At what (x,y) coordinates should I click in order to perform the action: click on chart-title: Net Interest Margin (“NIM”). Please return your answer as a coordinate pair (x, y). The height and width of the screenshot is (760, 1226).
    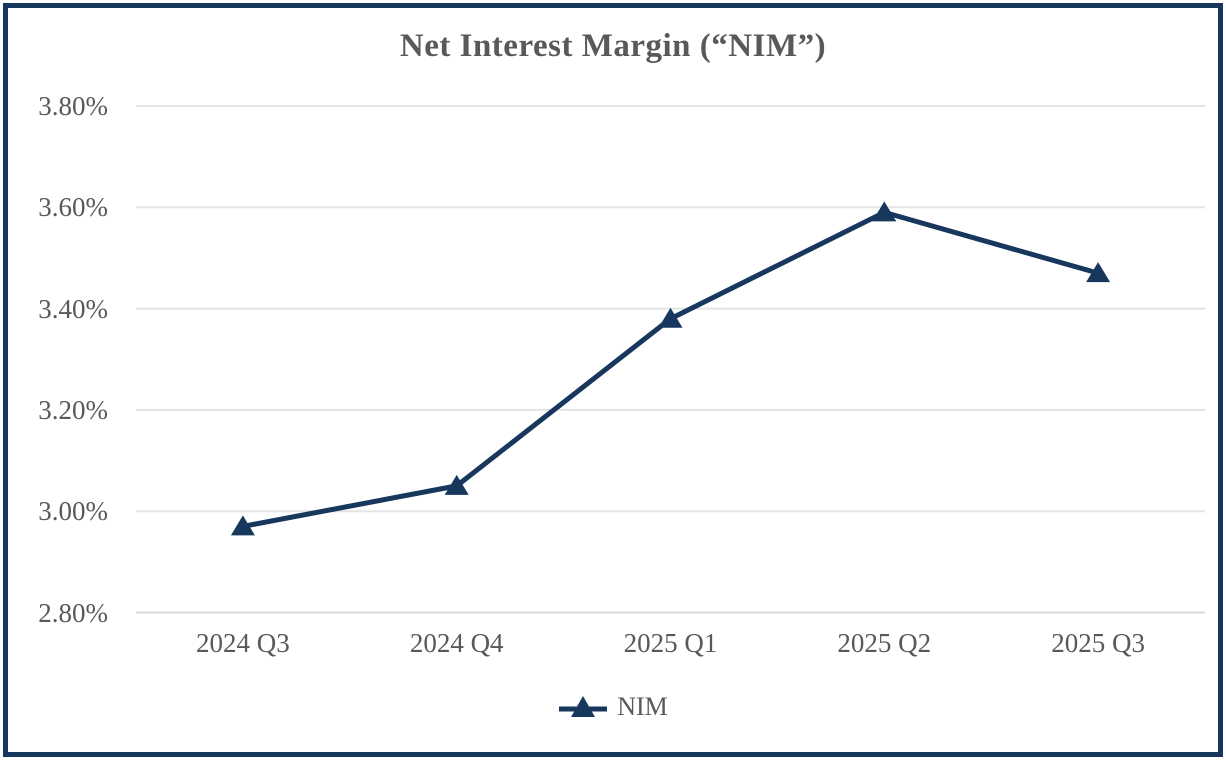
    Looking at the image, I should click on (613, 46).